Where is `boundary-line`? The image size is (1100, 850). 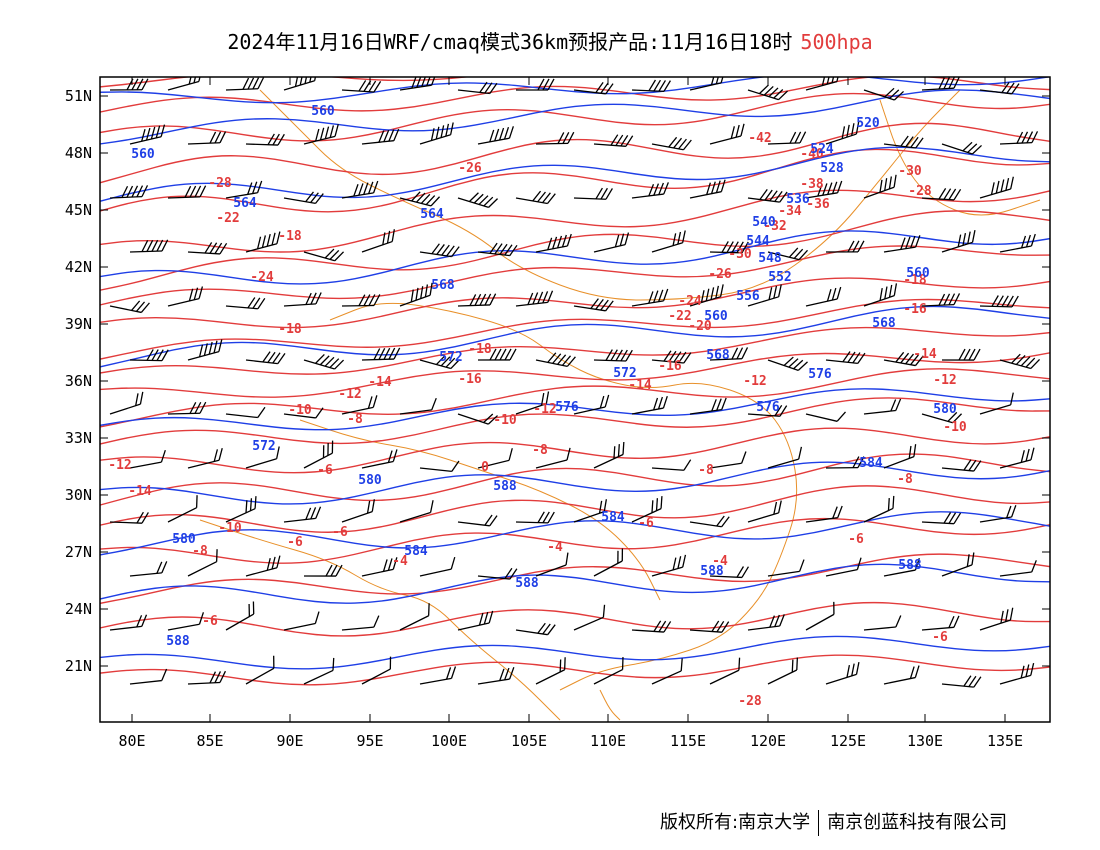 boundary-line is located at coordinates (960, 157).